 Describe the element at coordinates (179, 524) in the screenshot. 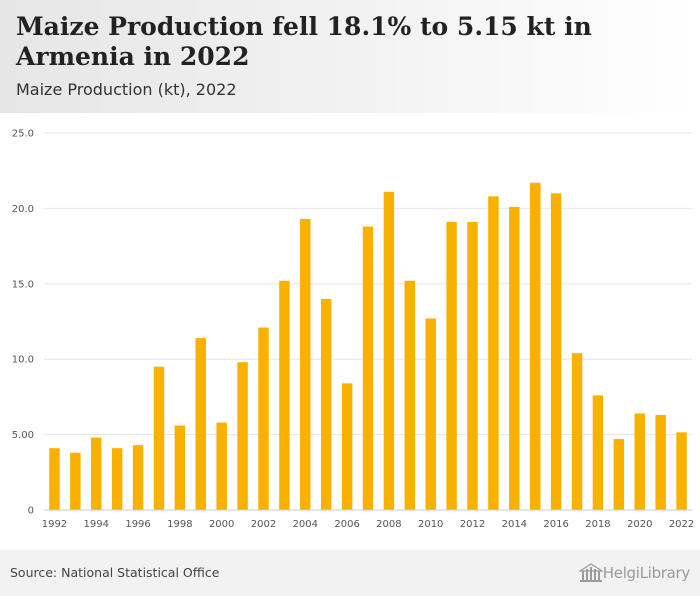

I see `x-tick-label: 1998` at that location.